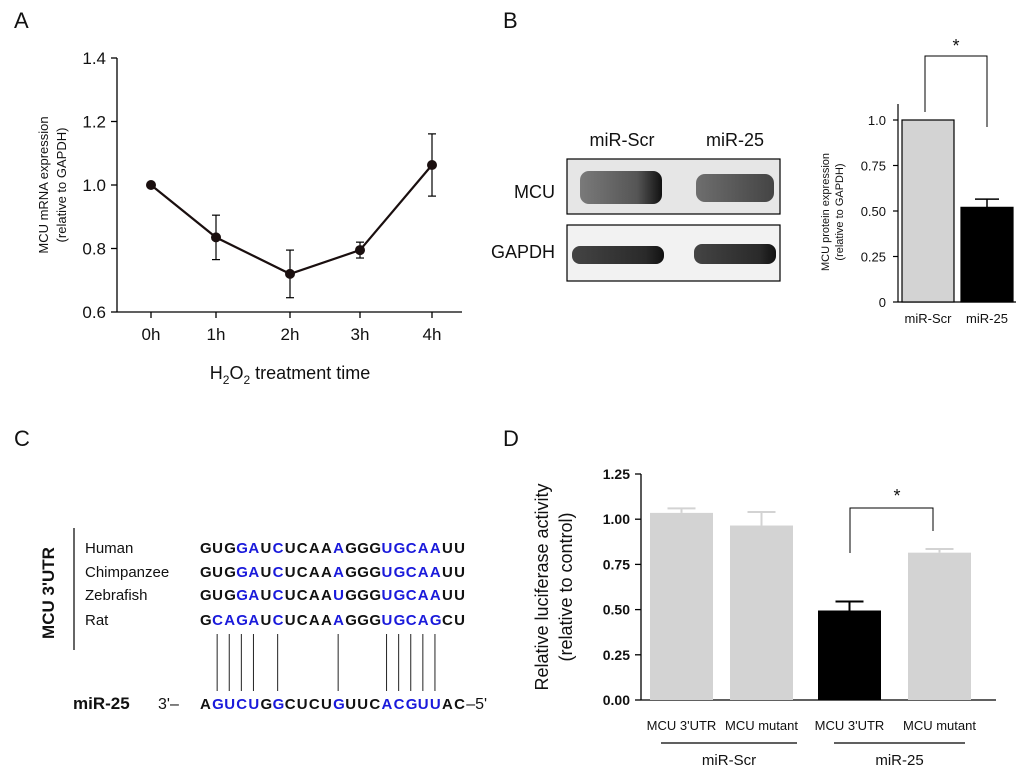 The width and height of the screenshot is (1024, 778). Describe the element at coordinates (840, 211) in the screenshot. I see `chart-b-y-title-line2: (relative to GAPDH)` at that location.